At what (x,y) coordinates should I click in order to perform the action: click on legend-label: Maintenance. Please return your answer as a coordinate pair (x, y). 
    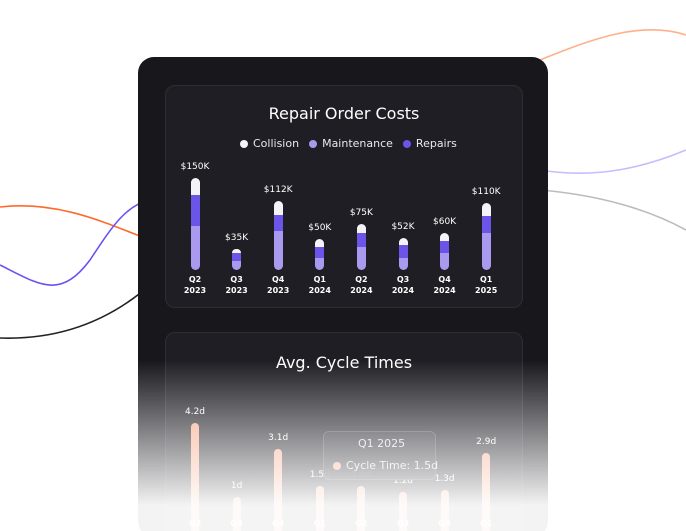
    Looking at the image, I should click on (357, 143).